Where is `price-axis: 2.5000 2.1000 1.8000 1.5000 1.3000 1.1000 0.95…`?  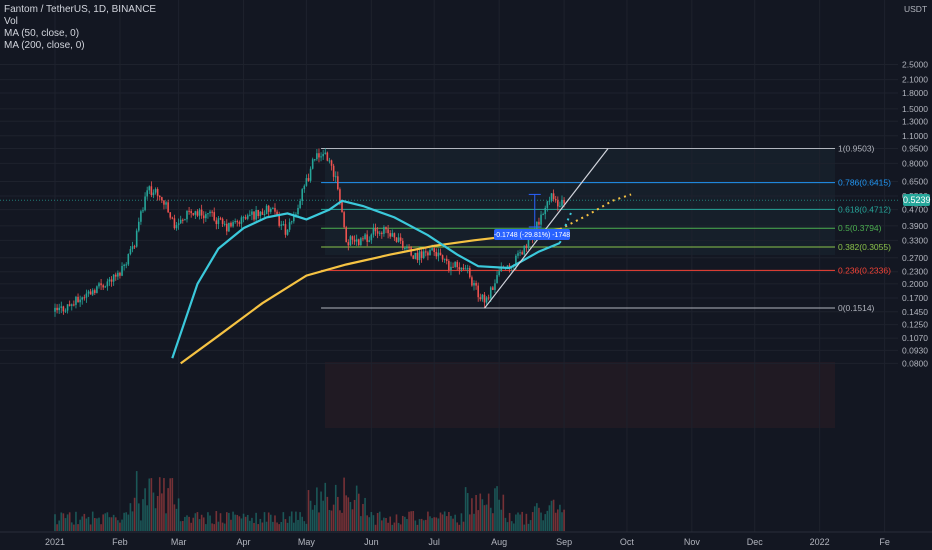 price-axis: 2.5000 2.1000 1.8000 1.5000 1.3000 1.1000 0.95… is located at coordinates (915, 213).